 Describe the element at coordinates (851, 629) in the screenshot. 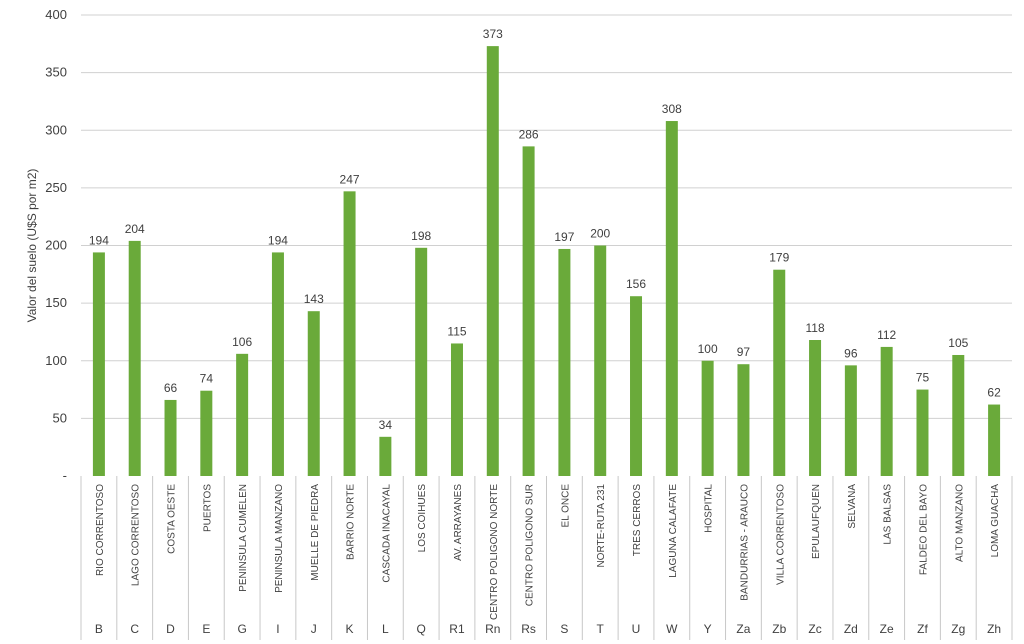

I see `x-category-code: Zd` at that location.